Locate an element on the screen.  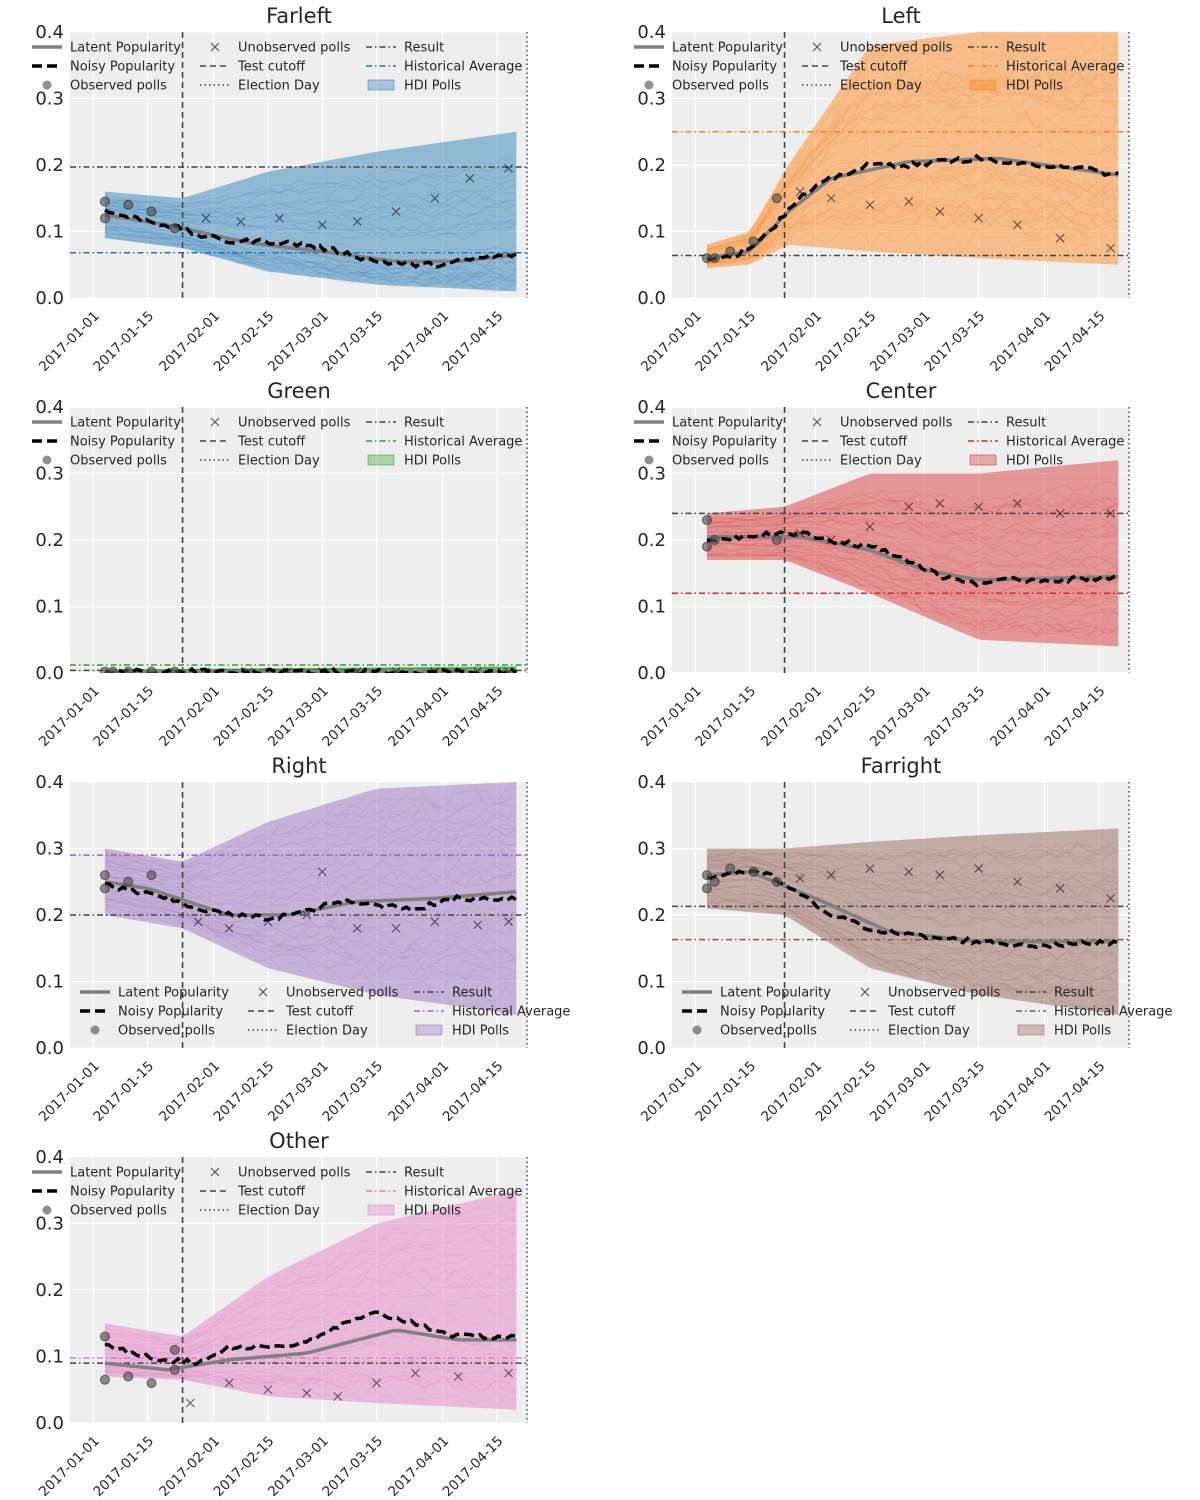
posterior-draws is located at coordinates (310, 894).